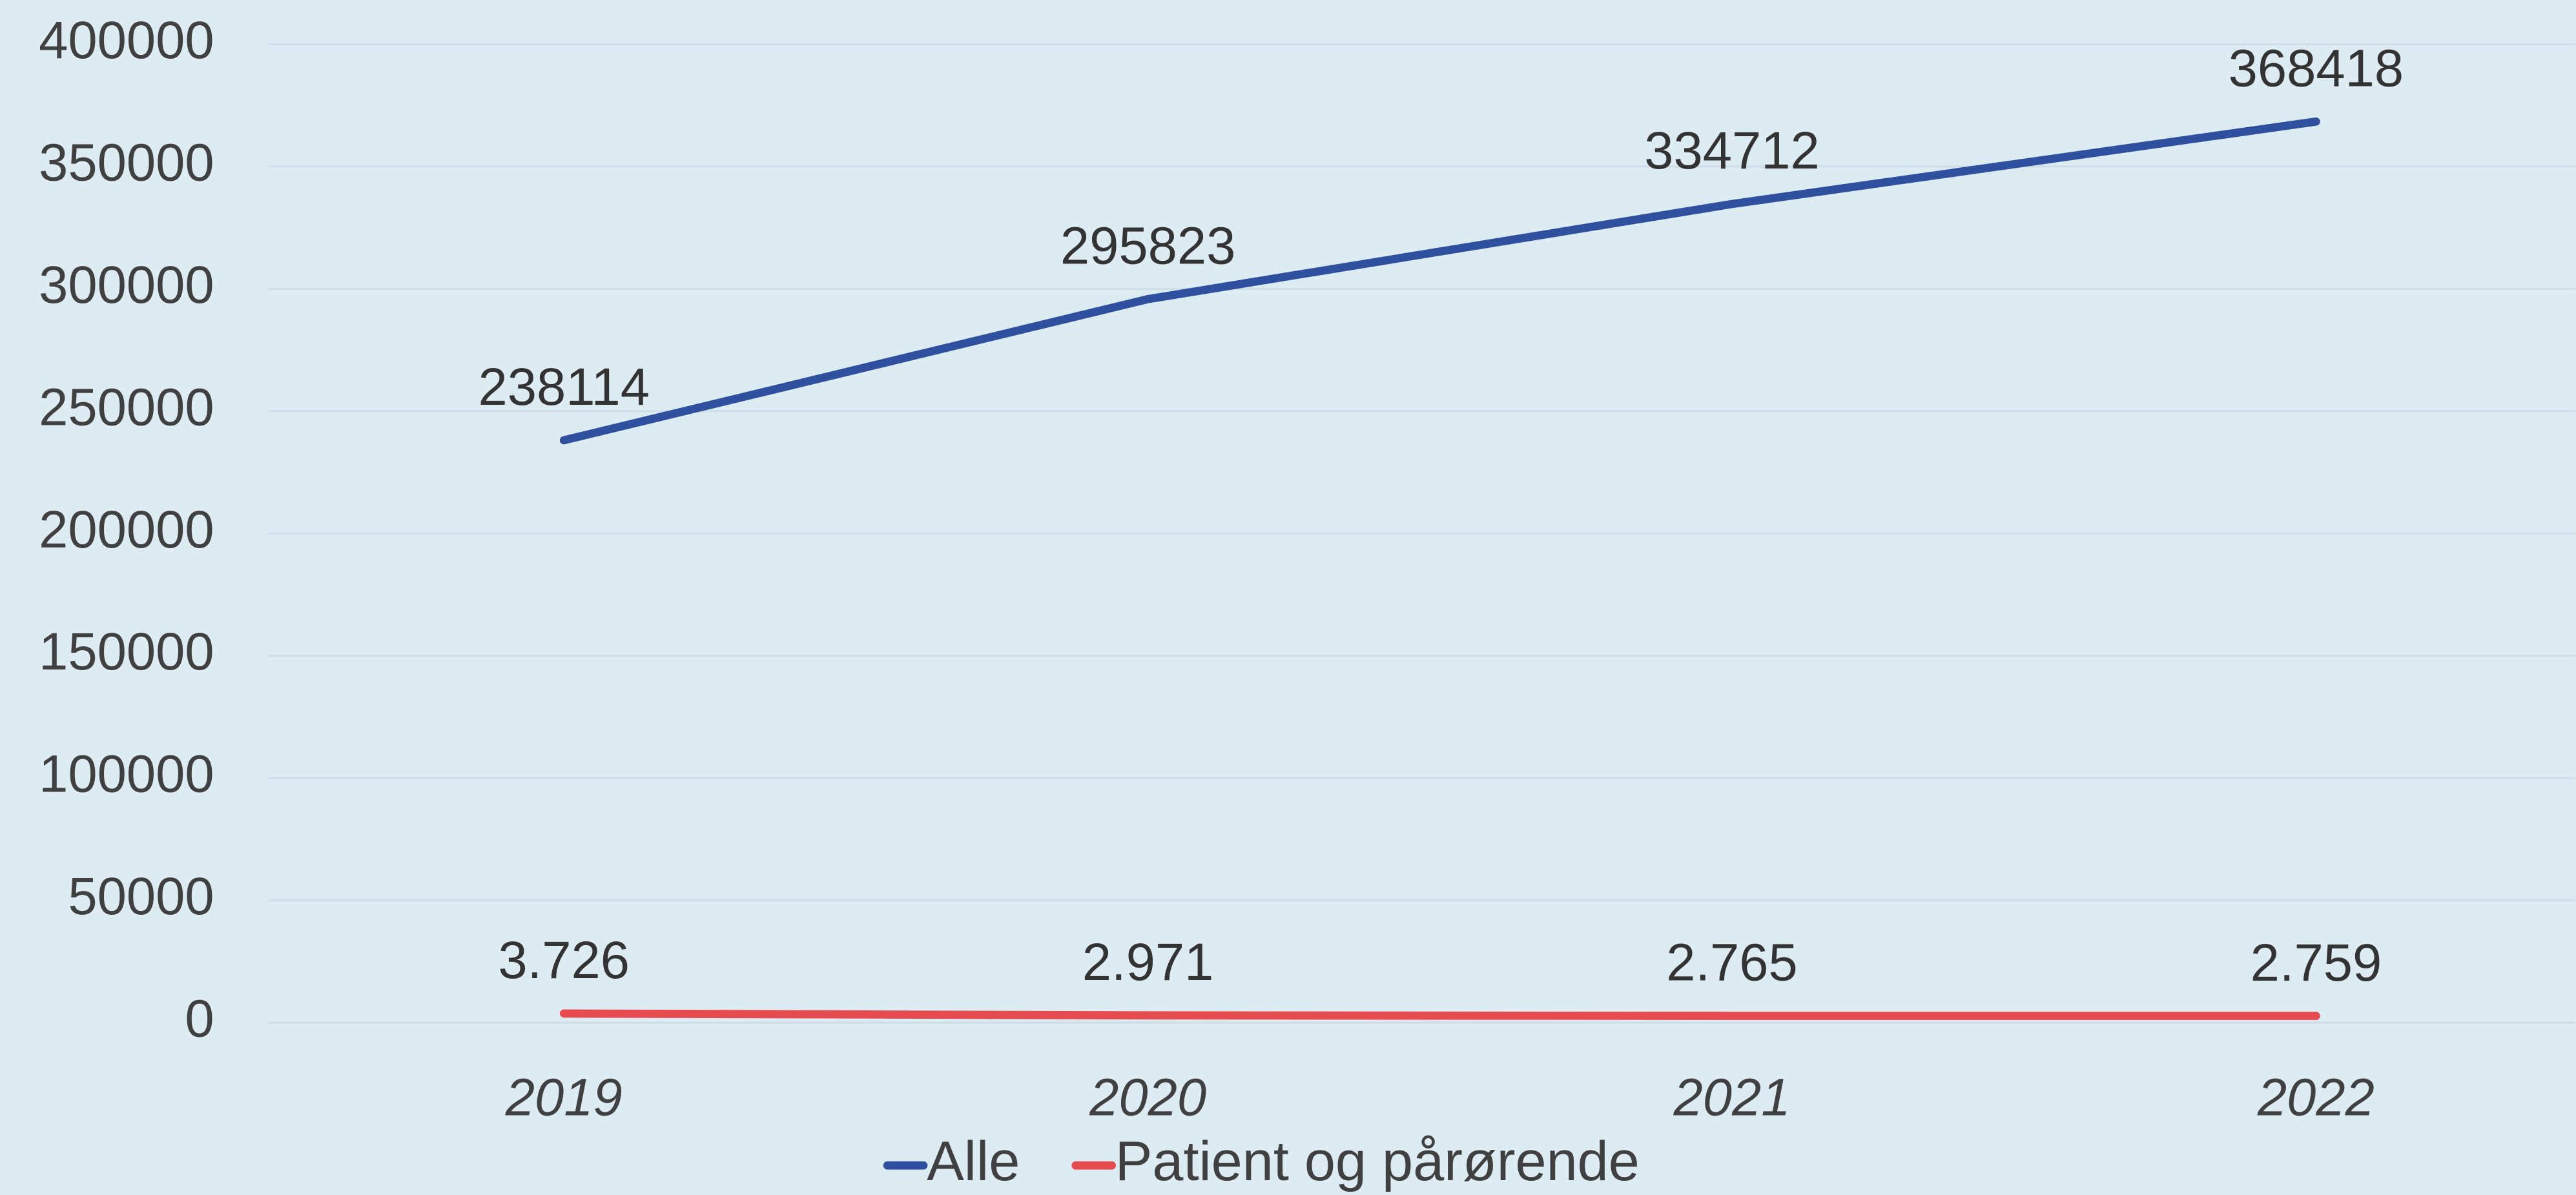  Describe the element at coordinates (1377, 1161) in the screenshot. I see `legend-label: Patient og pårørende` at that location.